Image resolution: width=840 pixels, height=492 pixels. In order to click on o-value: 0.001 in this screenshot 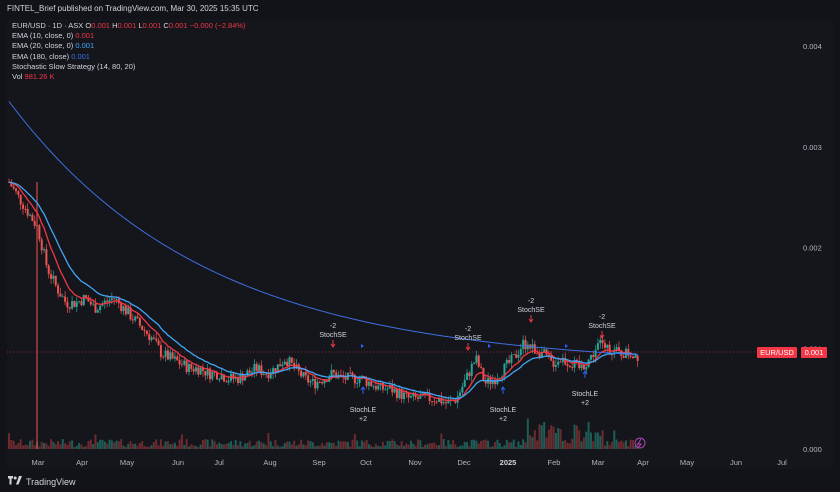, I will do `click(100, 25)`.